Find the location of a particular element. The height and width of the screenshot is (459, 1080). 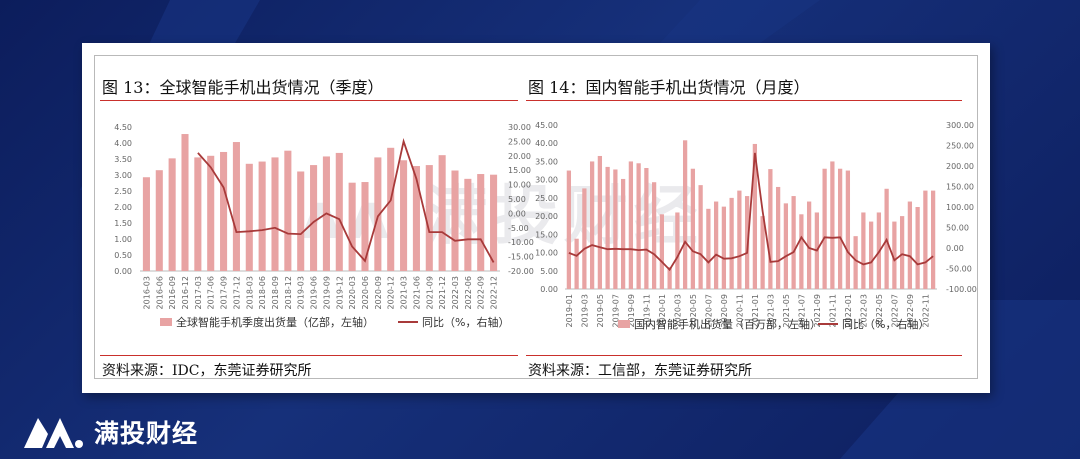

right-chart-right-tick-label: 200.00 is located at coordinates (960, 166).